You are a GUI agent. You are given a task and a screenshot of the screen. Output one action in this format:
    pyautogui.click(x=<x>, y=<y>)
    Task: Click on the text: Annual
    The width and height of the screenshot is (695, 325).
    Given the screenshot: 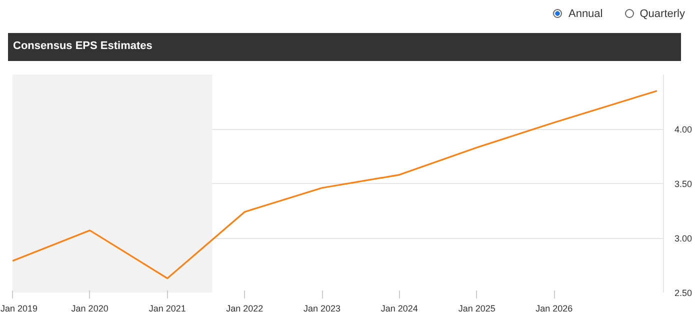 What is the action you would take?
    pyautogui.click(x=585, y=14)
    